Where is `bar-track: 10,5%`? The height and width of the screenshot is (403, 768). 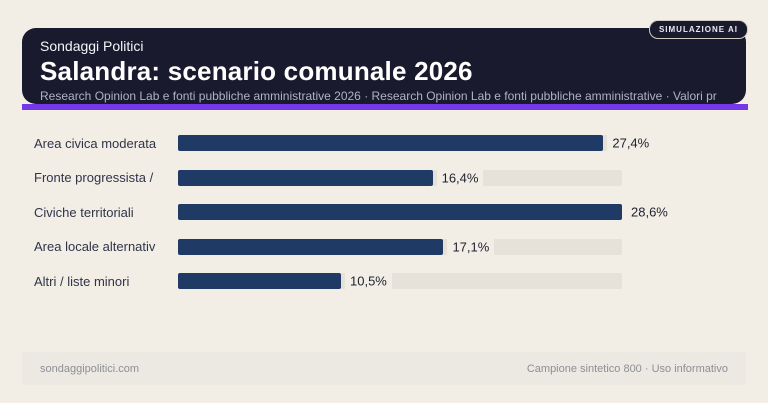 bar-track: 10,5% is located at coordinates (400, 281).